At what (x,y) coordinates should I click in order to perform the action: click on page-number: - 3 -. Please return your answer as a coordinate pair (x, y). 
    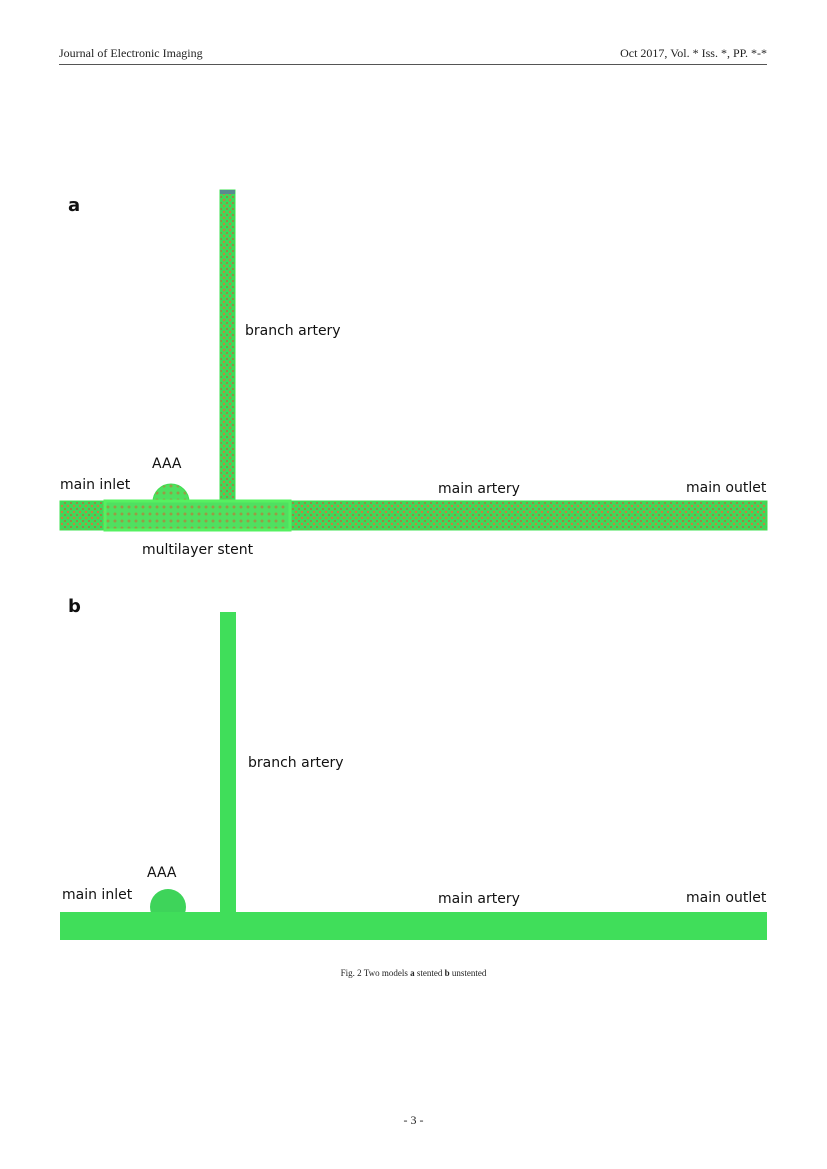
    Looking at the image, I should click on (413, 1120).